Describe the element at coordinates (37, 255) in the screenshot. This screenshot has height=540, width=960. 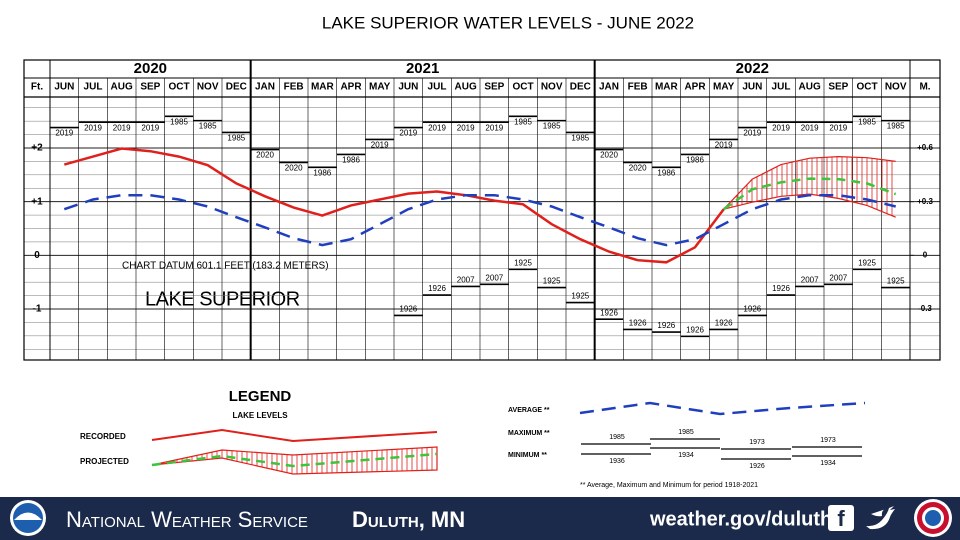
I see `y-tick-label: 0` at that location.